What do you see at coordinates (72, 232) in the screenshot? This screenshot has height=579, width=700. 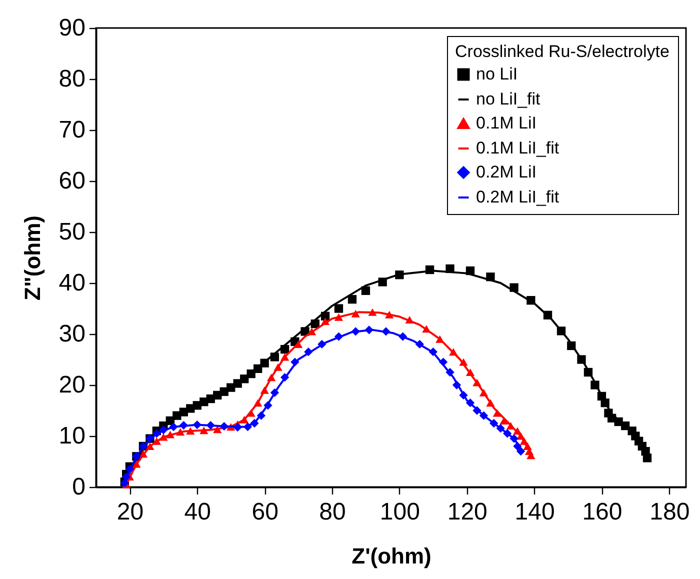 I see `y-tick-label: 50` at bounding box center [72, 232].